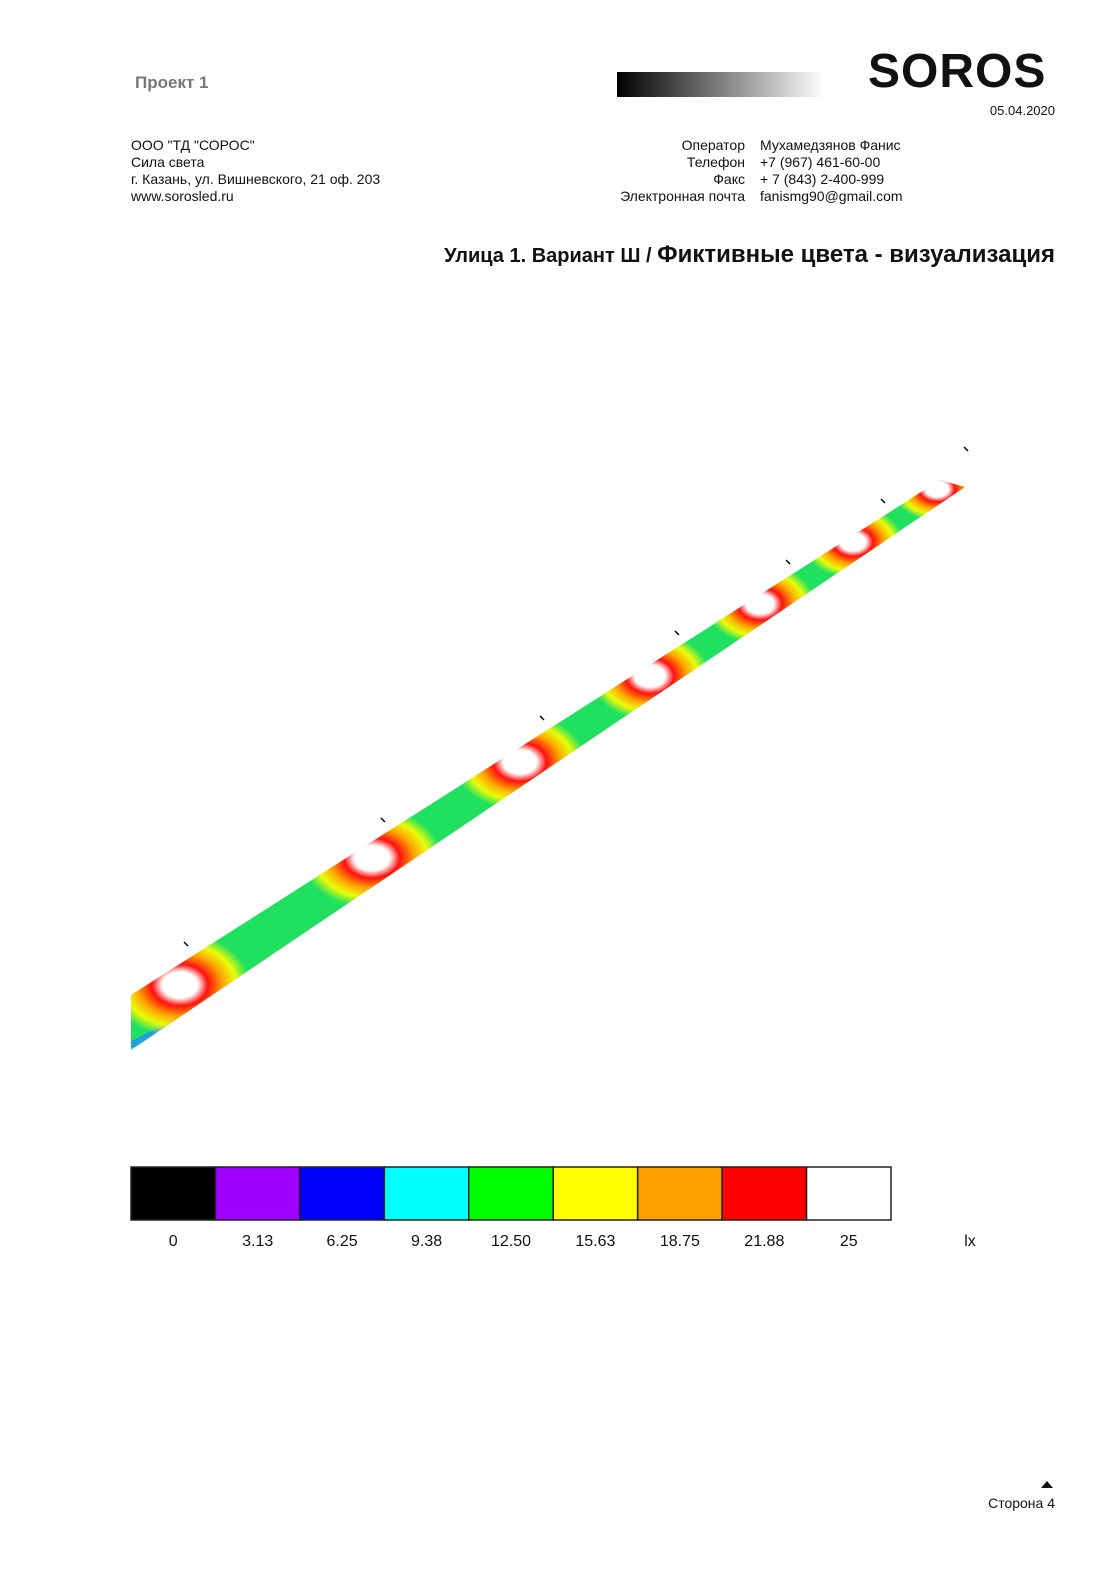 Image resolution: width=1116 pixels, height=1579 pixels. Describe the element at coordinates (1022, 110) in the screenshot. I see `date: 05.04.2020` at that location.